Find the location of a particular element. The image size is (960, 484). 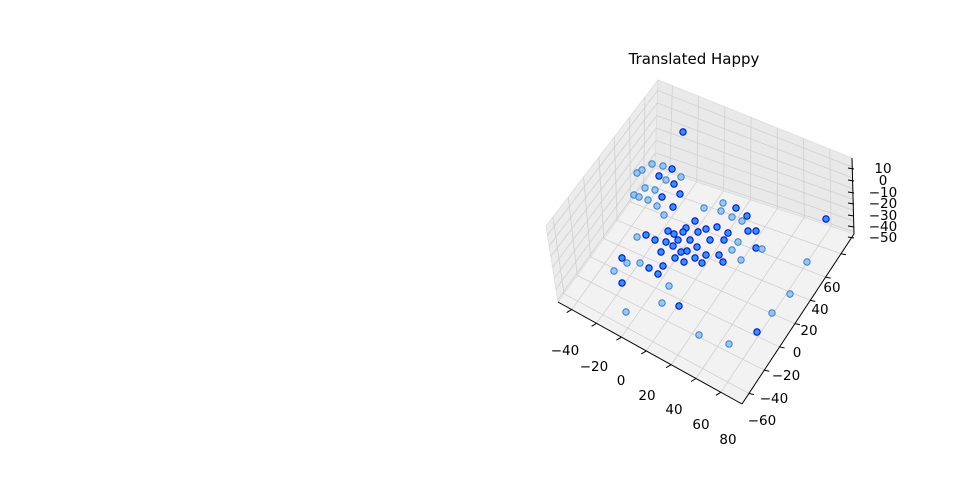

y-tick-label: −60 is located at coordinates (762, 421).